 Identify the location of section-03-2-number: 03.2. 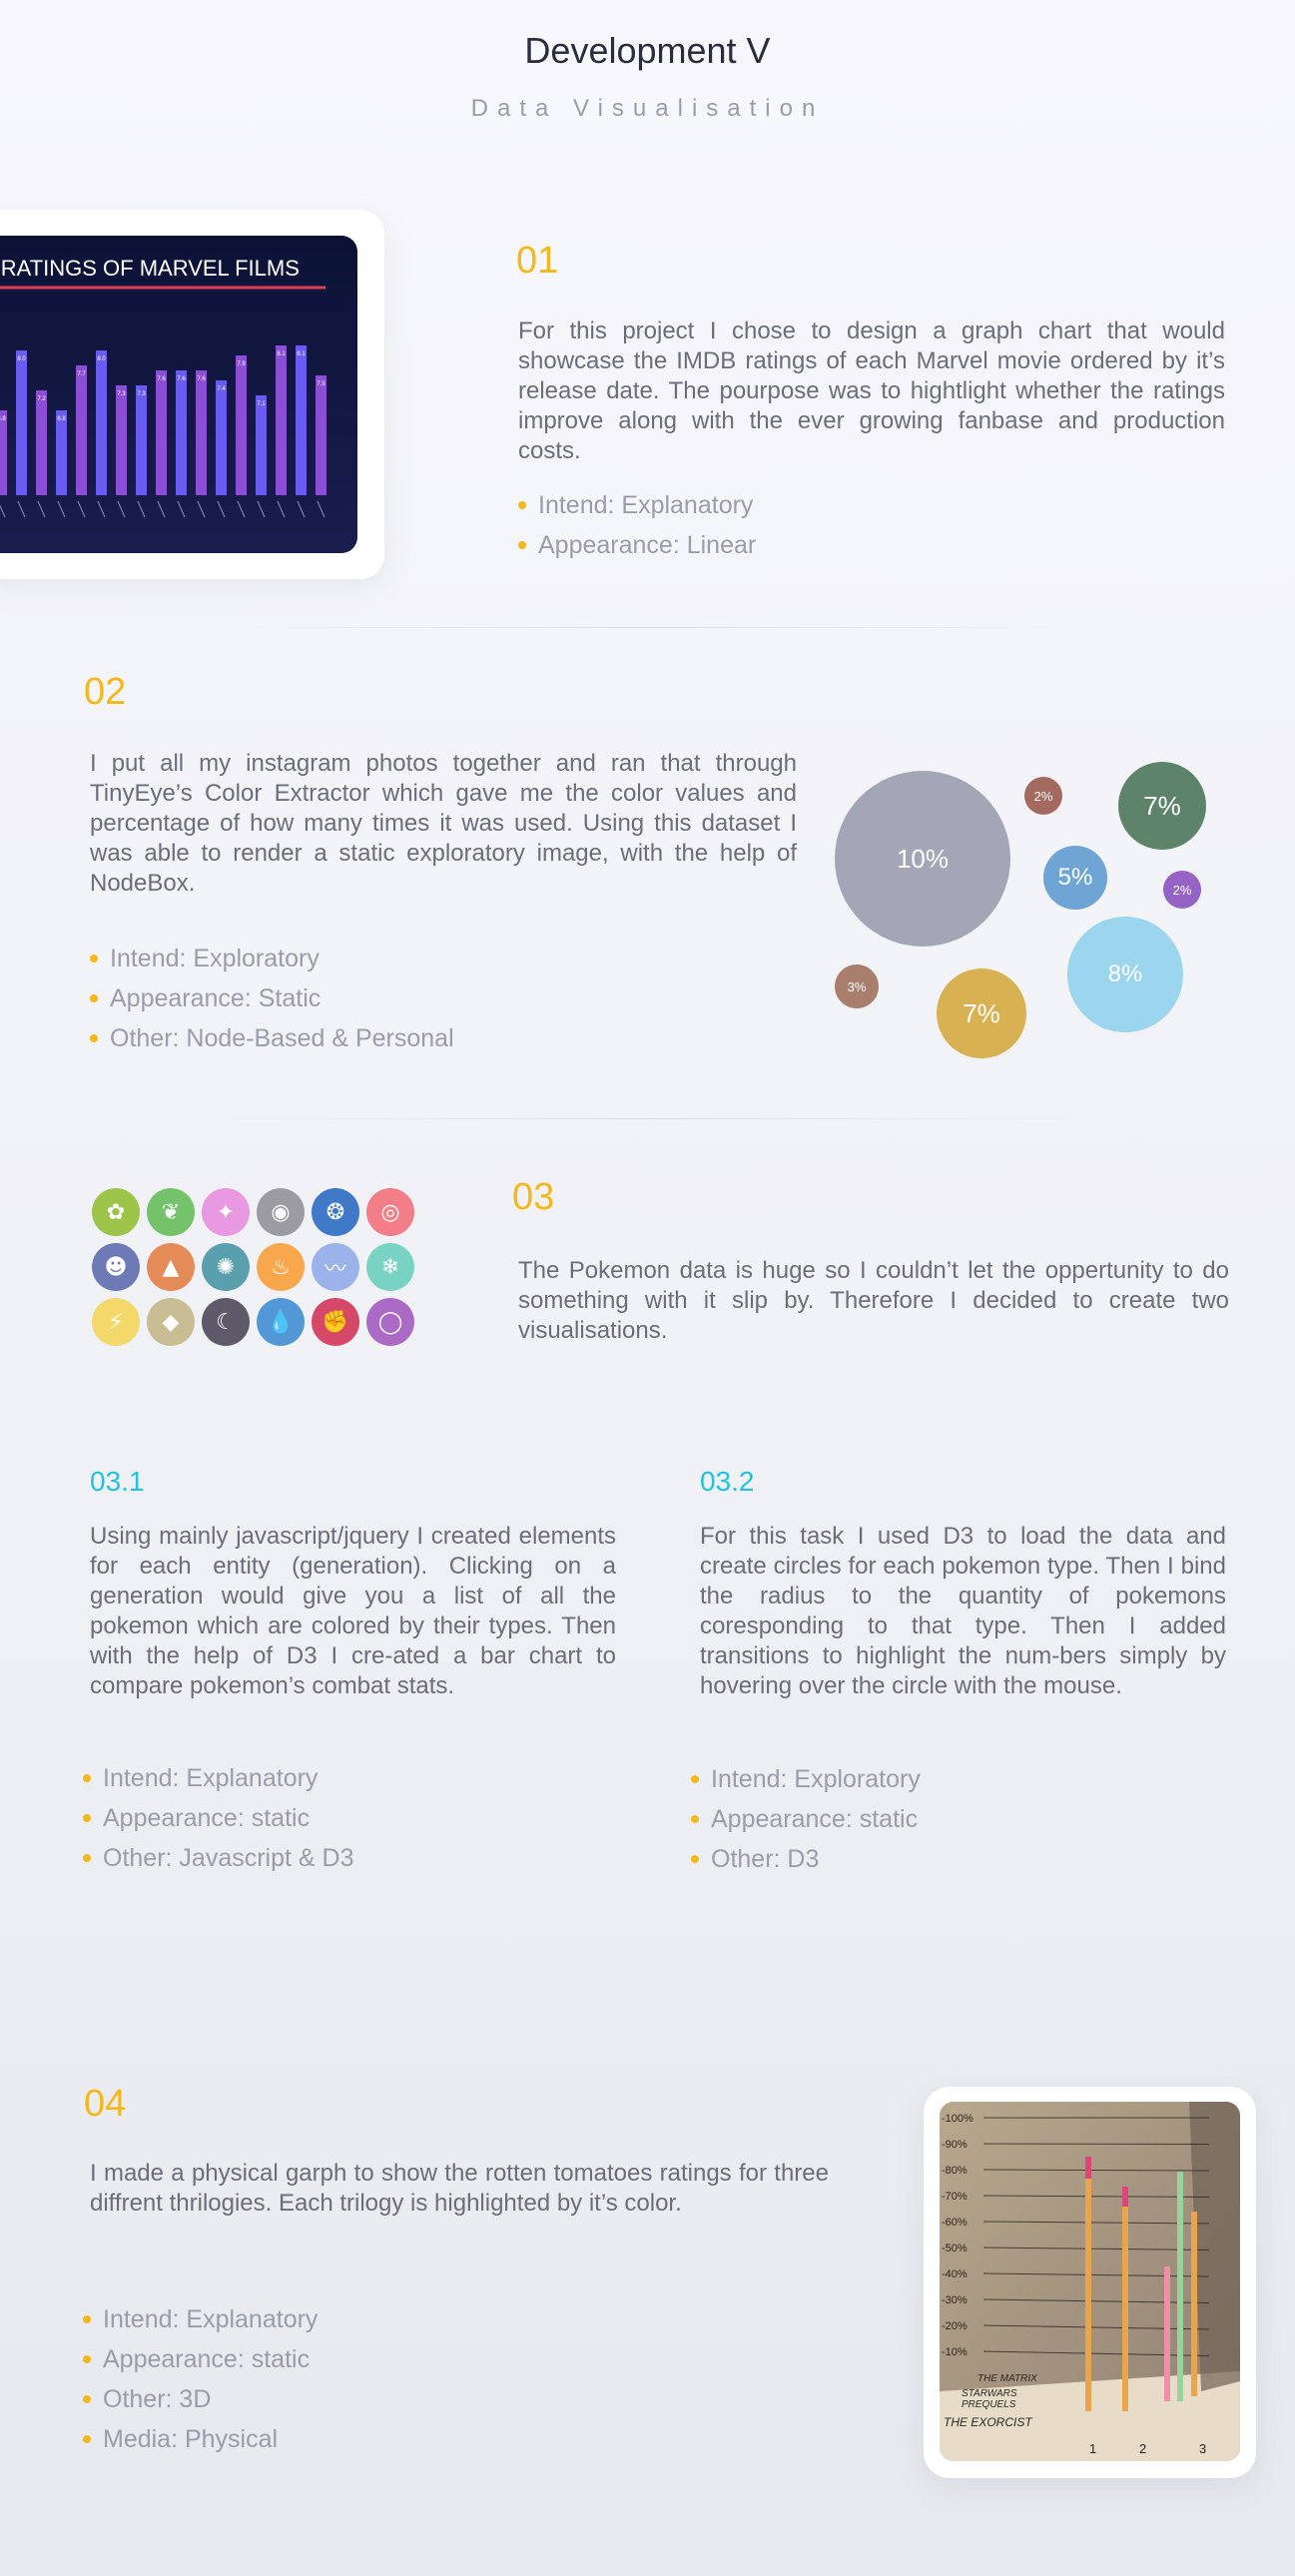
(727, 1481).